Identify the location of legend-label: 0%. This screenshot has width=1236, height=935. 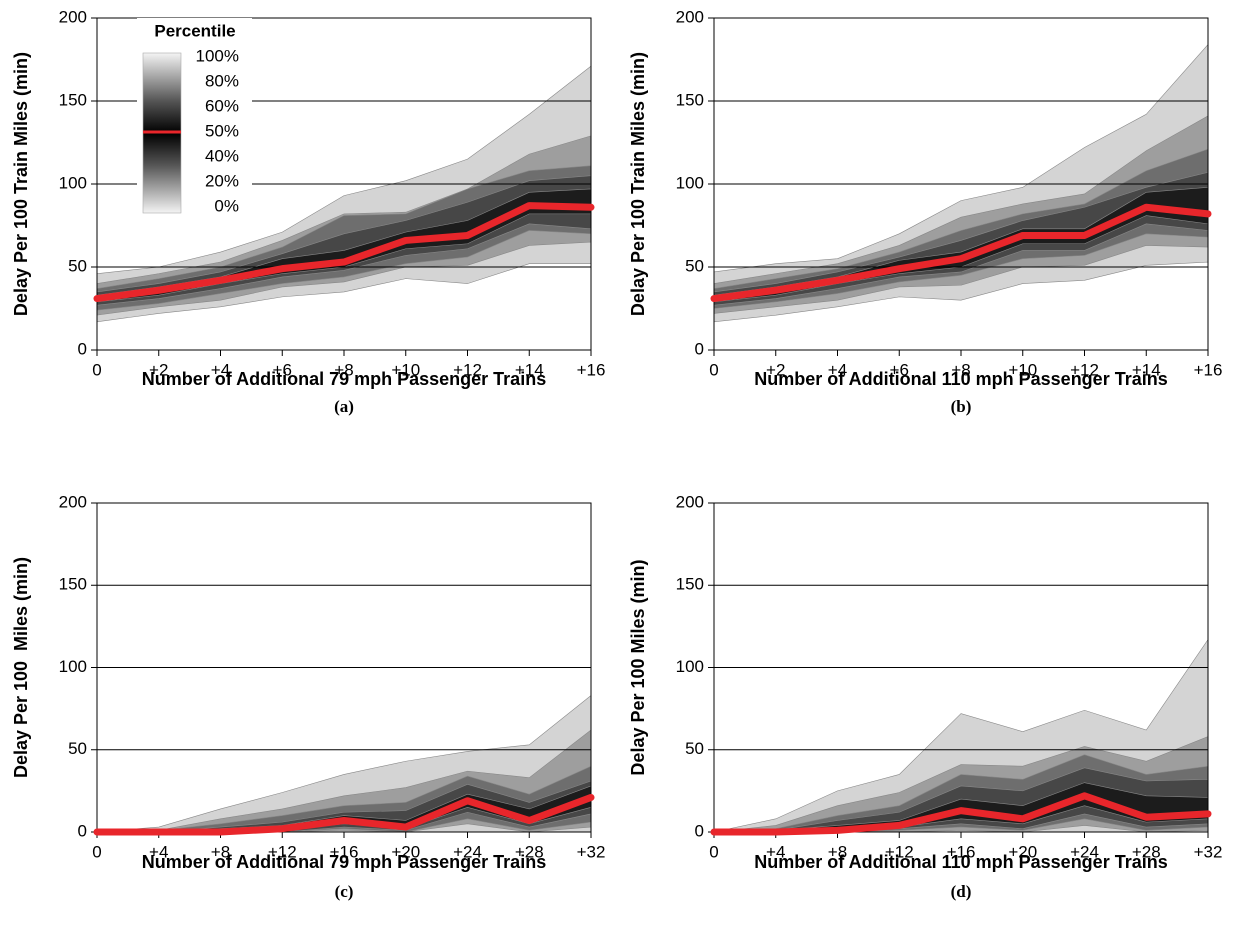
(226, 205).